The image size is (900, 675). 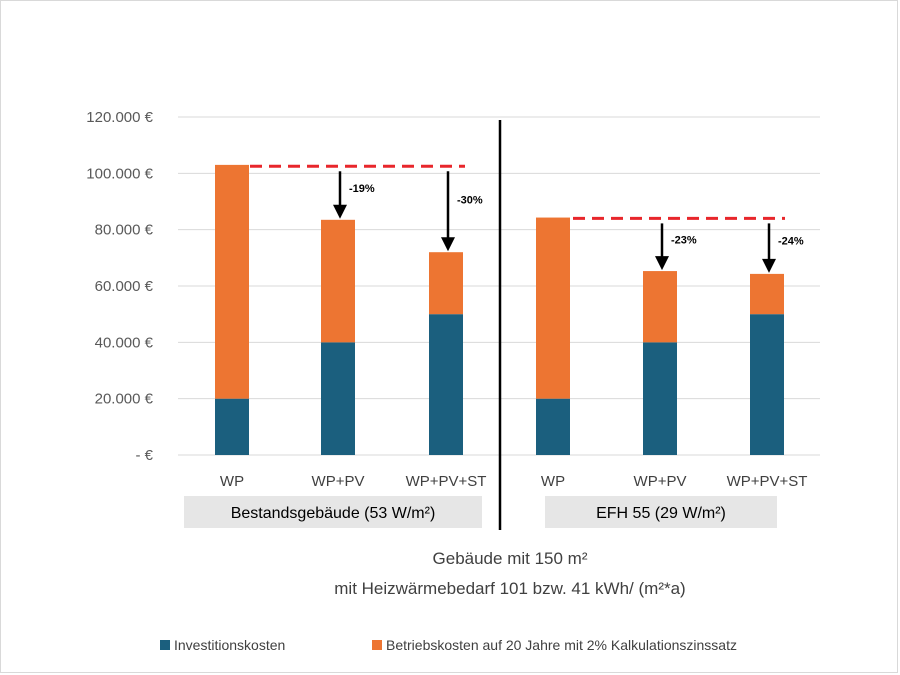 What do you see at coordinates (791, 242) in the screenshot?
I see `reduction-label: -24%` at bounding box center [791, 242].